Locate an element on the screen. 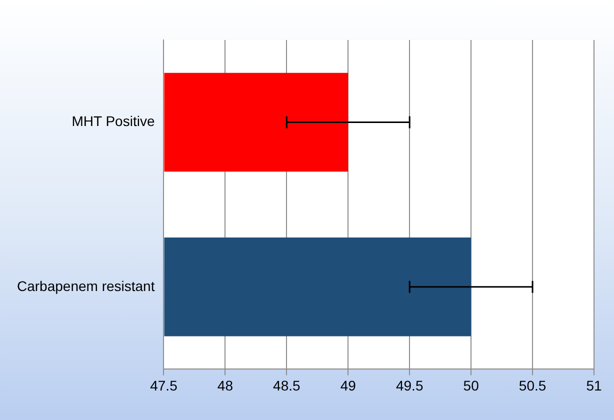 Image resolution: width=614 pixels, height=420 pixels. x-tick-label: 48.5 is located at coordinates (287, 385).